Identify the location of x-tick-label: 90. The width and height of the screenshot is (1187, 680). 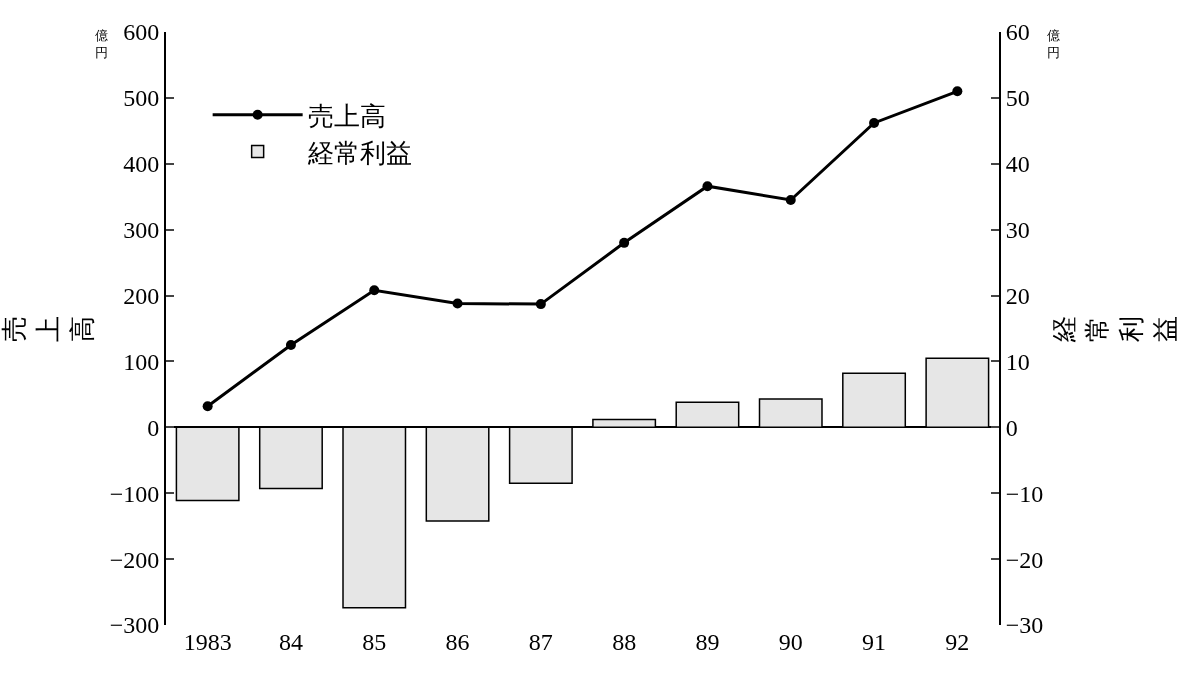
(790, 642).